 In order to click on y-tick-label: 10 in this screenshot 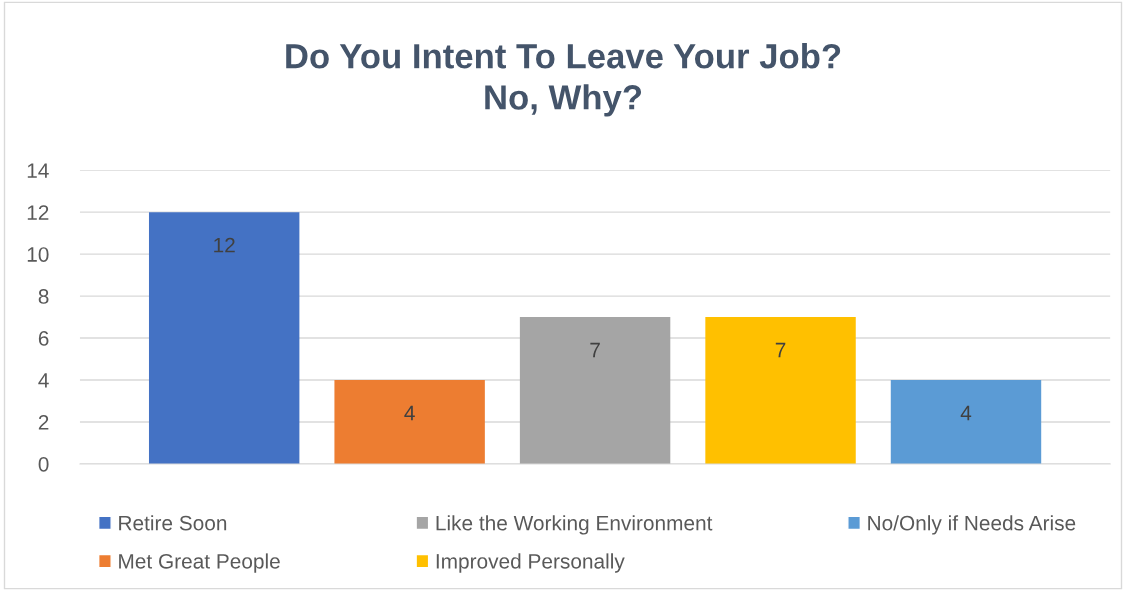, I will do `click(38, 254)`.